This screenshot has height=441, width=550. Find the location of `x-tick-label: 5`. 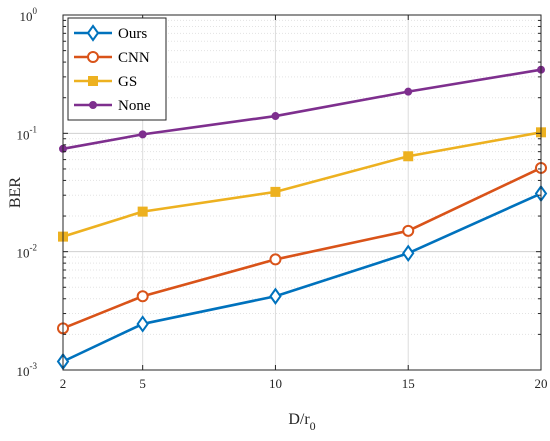

x-tick-label: 5 is located at coordinates (142, 383).